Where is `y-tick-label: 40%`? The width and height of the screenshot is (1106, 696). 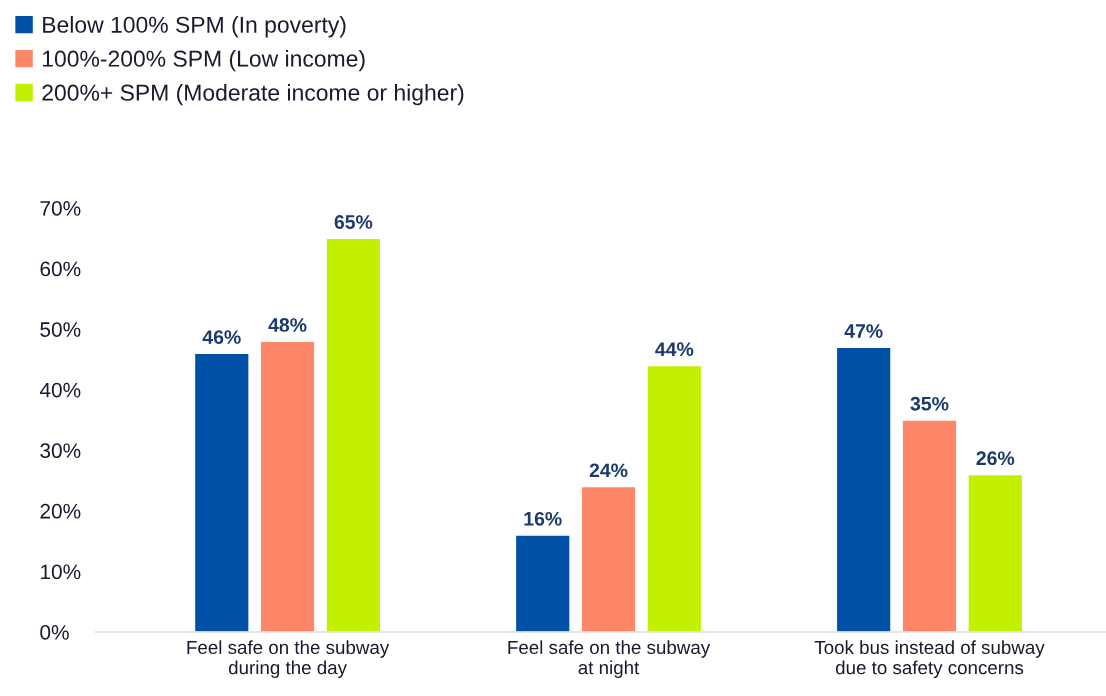 y-tick-label: 40% is located at coordinates (60, 390).